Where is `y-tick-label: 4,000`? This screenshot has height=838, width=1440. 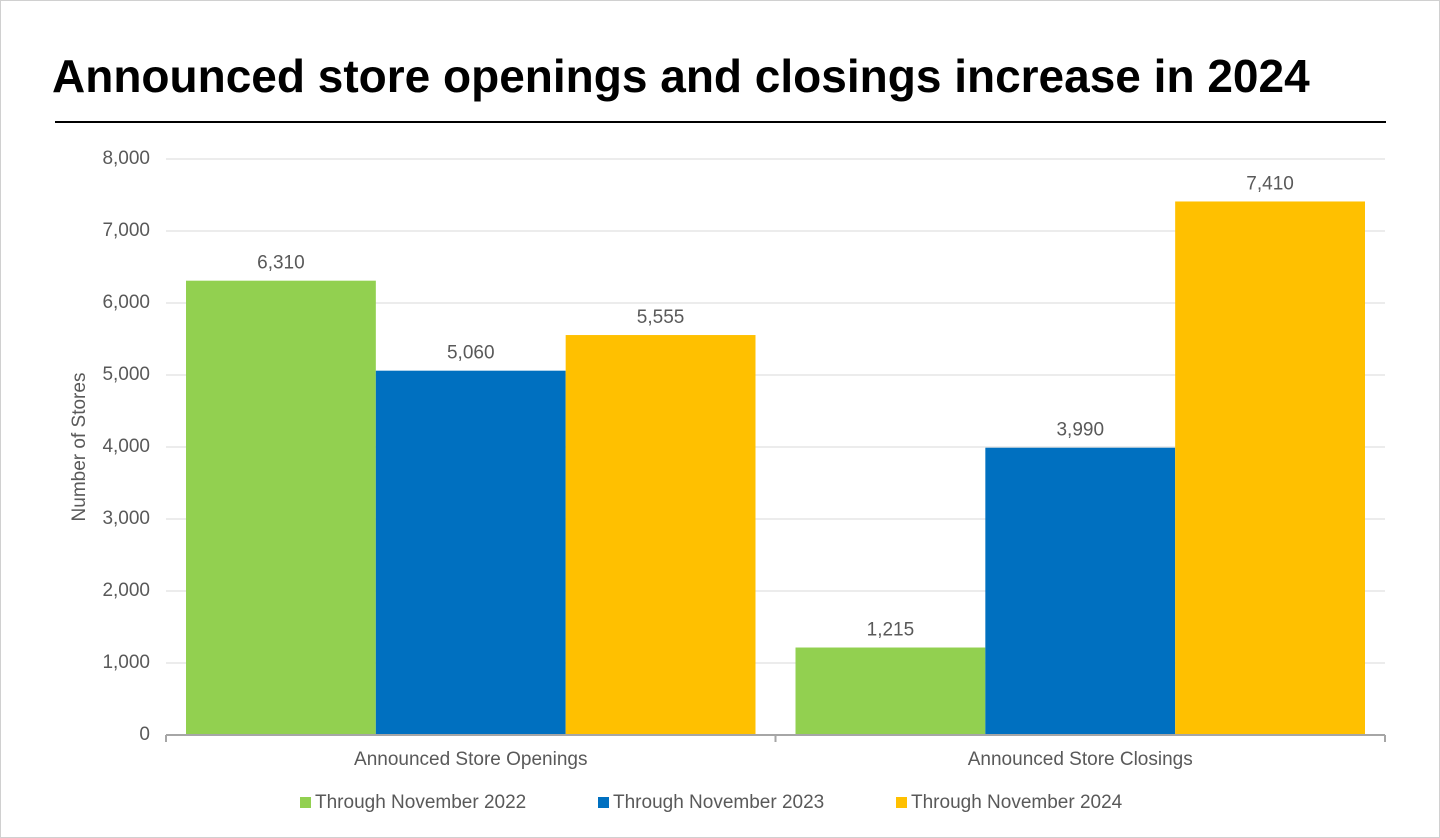
y-tick-label: 4,000 is located at coordinates (126, 446).